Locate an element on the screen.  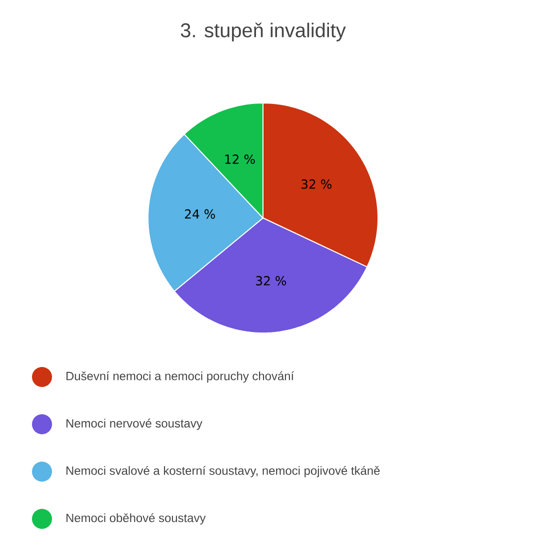
legend-label: Nemoci svalové a kosterní soustavy, nemoci pojivové tkáně is located at coordinates (223, 472).